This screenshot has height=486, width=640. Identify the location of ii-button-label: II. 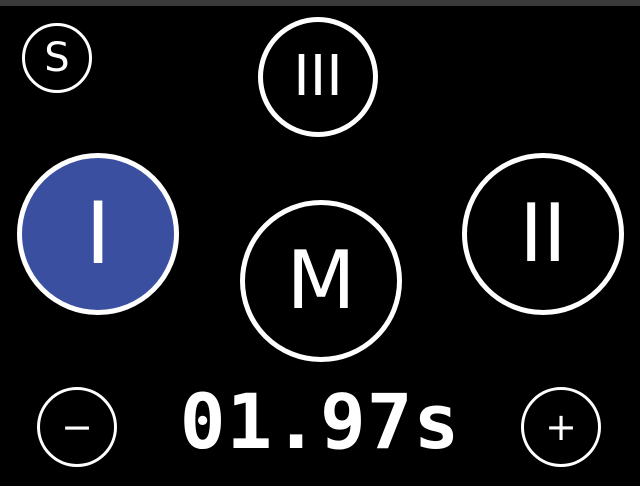
(543, 233).